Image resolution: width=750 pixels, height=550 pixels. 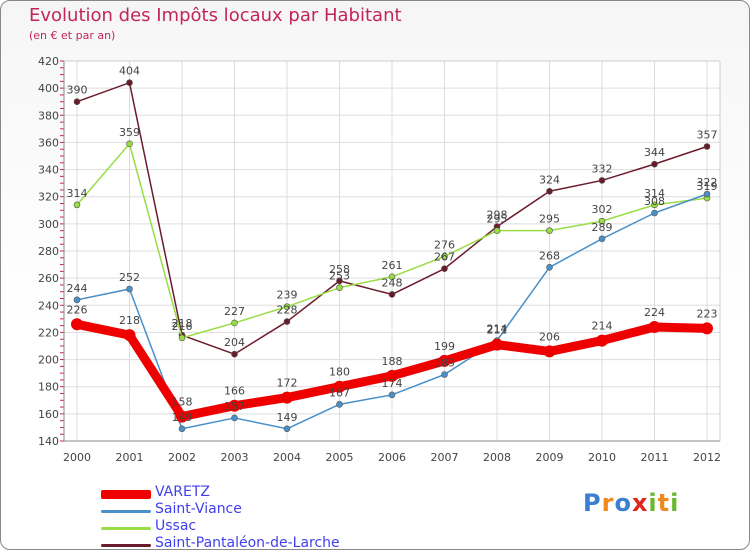 What do you see at coordinates (707, 313) in the screenshot?
I see `data-label: 223` at bounding box center [707, 313].